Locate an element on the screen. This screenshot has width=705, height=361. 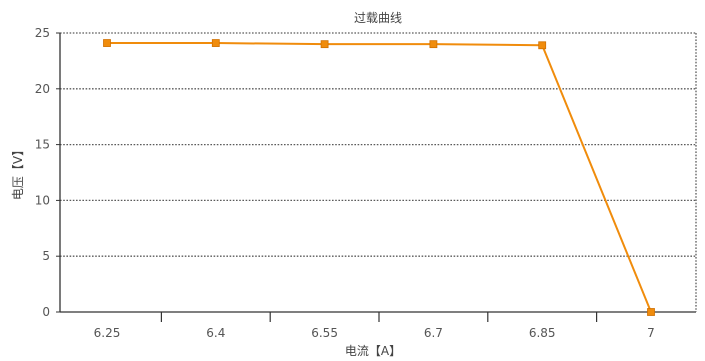
x-tick-label: 7 is located at coordinates (651, 333).